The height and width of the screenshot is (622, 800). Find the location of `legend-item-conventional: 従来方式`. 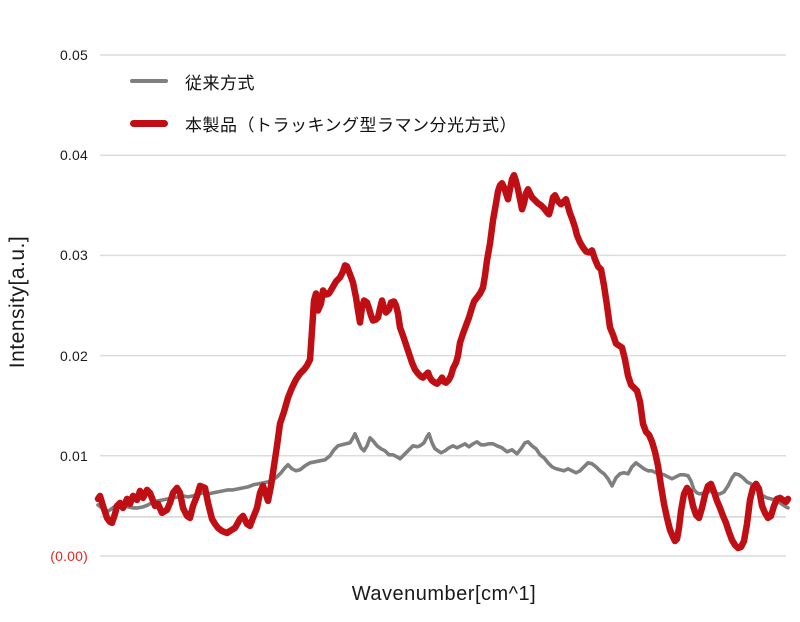

legend-item-conventional: 従来方式 is located at coordinates (323, 81).